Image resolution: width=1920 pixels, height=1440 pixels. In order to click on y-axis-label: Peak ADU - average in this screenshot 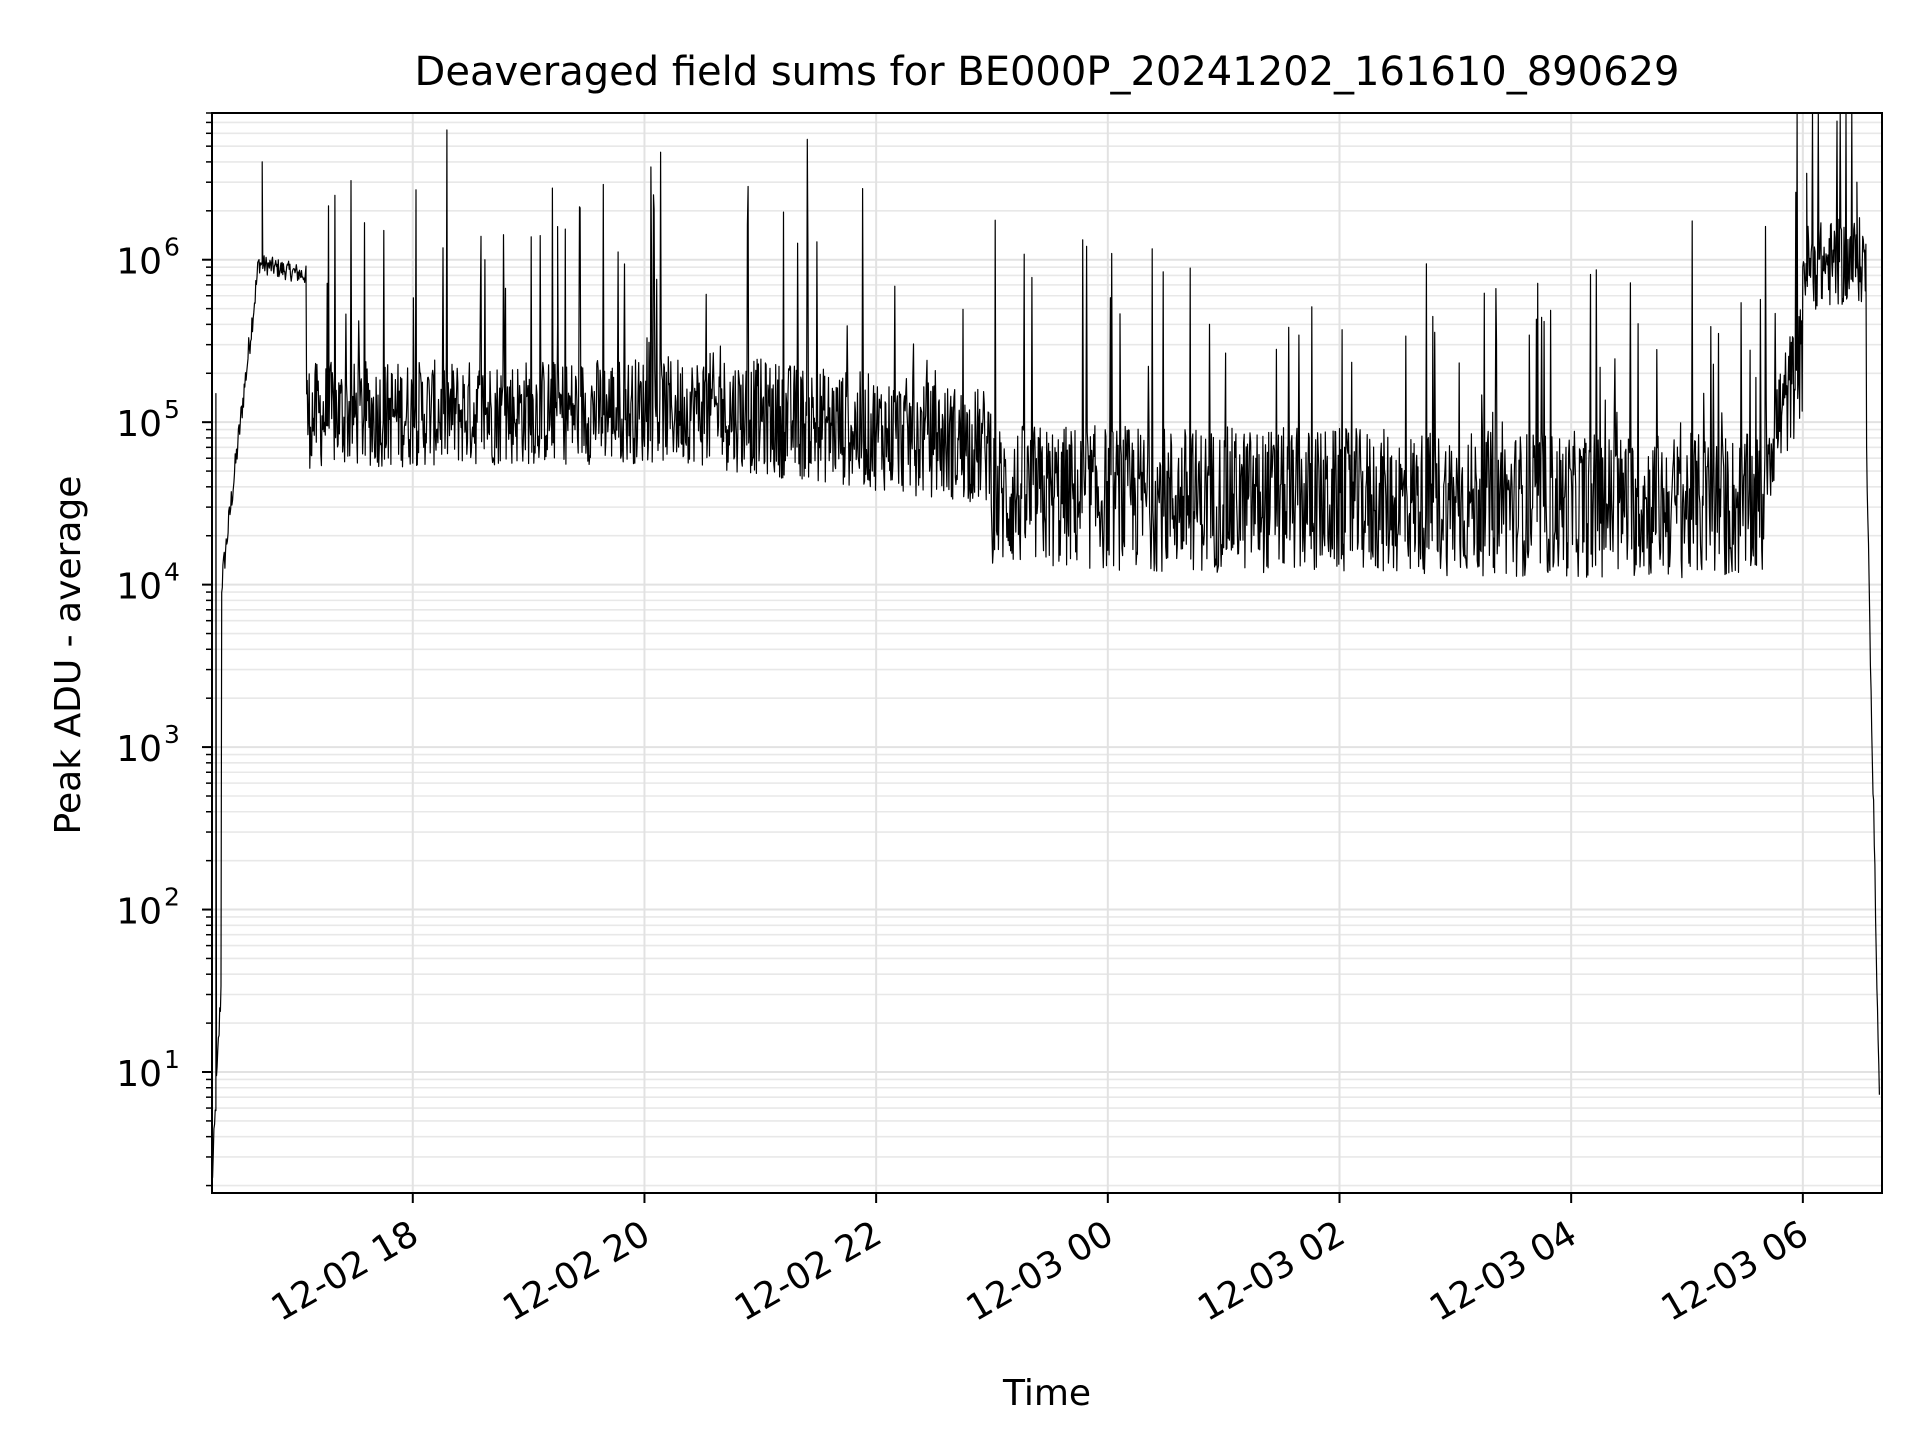, I will do `click(68, 655)`.